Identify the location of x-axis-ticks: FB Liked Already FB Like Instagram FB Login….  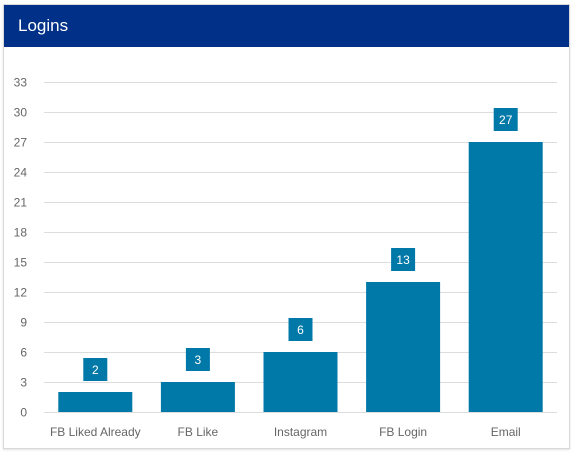
(285, 432).